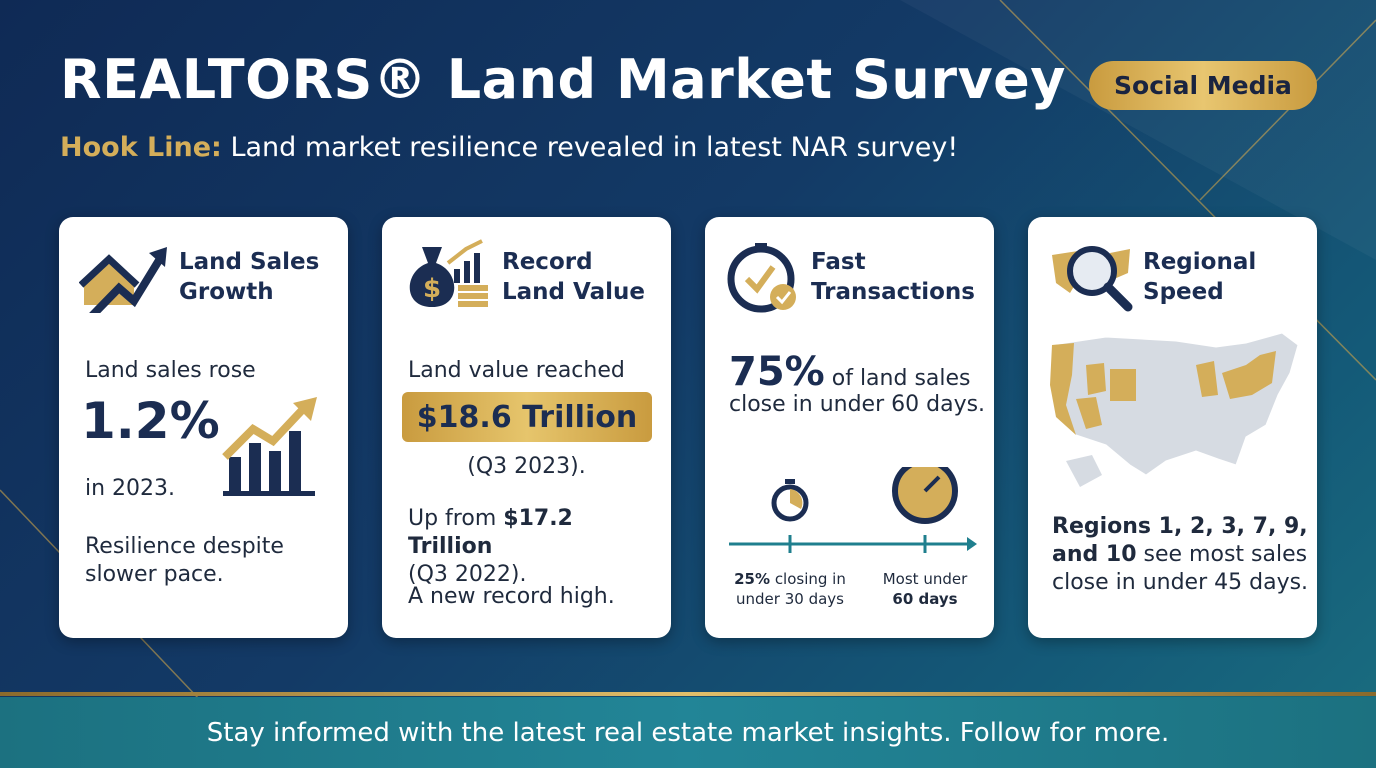 The height and width of the screenshot is (768, 1376). What do you see at coordinates (925, 589) in the screenshot?
I see `timeline-label: Most under 60 days` at bounding box center [925, 589].